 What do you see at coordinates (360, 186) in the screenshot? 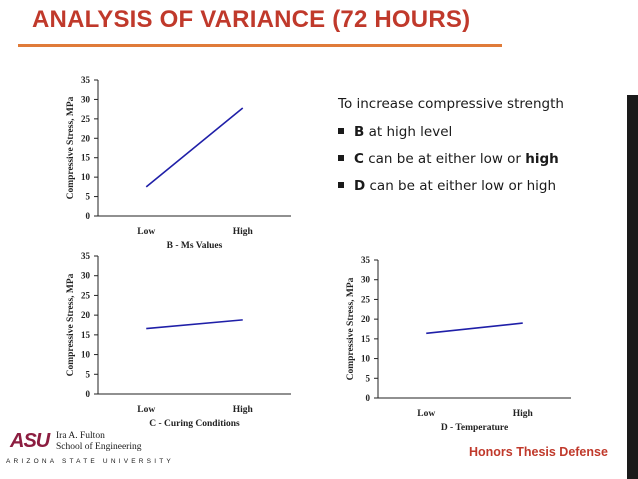
I see `bullet-letter: D` at bounding box center [360, 186].